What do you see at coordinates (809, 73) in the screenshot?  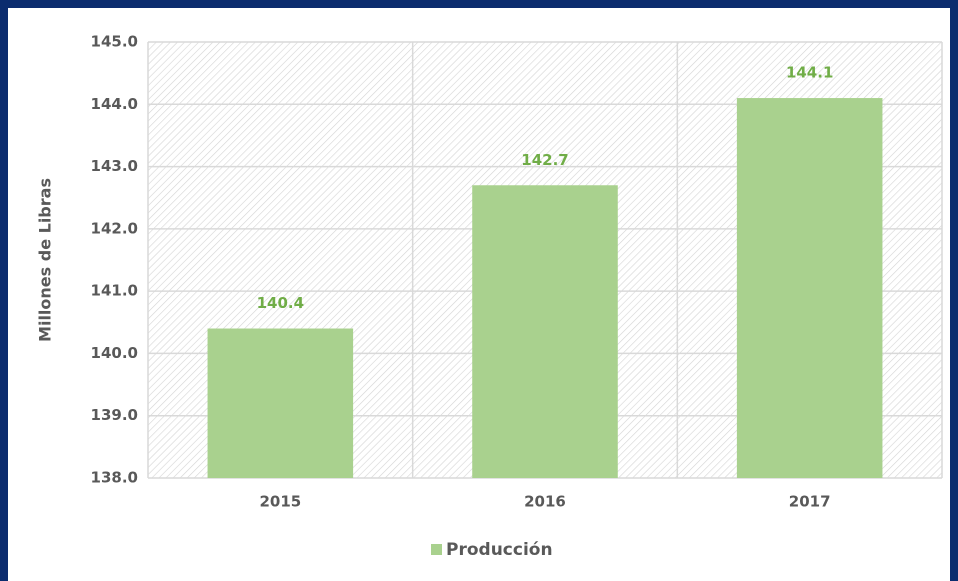 I see `data-label: 144.1` at bounding box center [809, 73].